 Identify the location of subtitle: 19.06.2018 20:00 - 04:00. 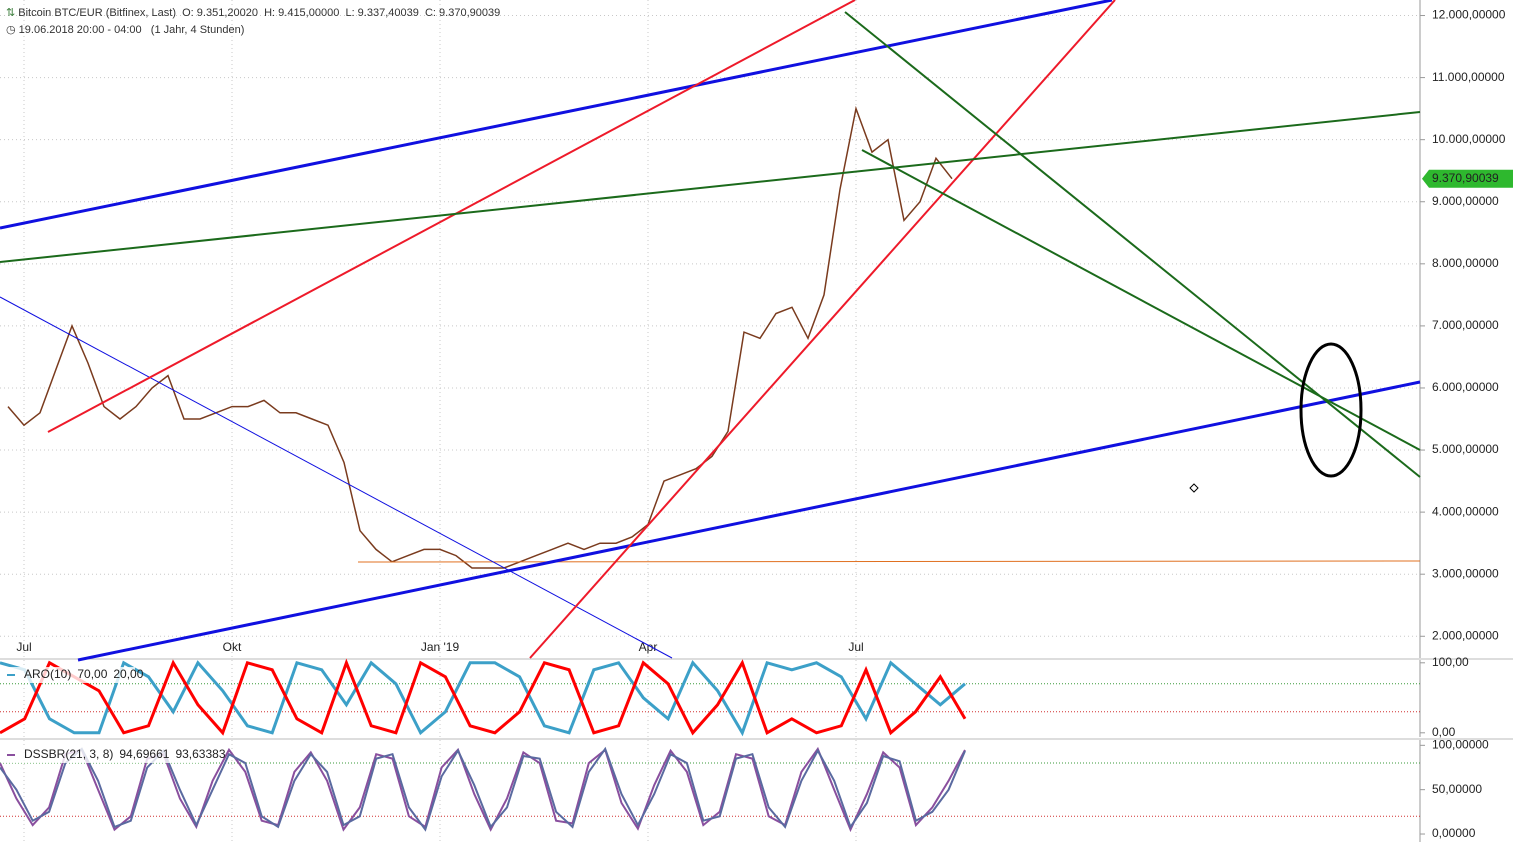
(80, 30).